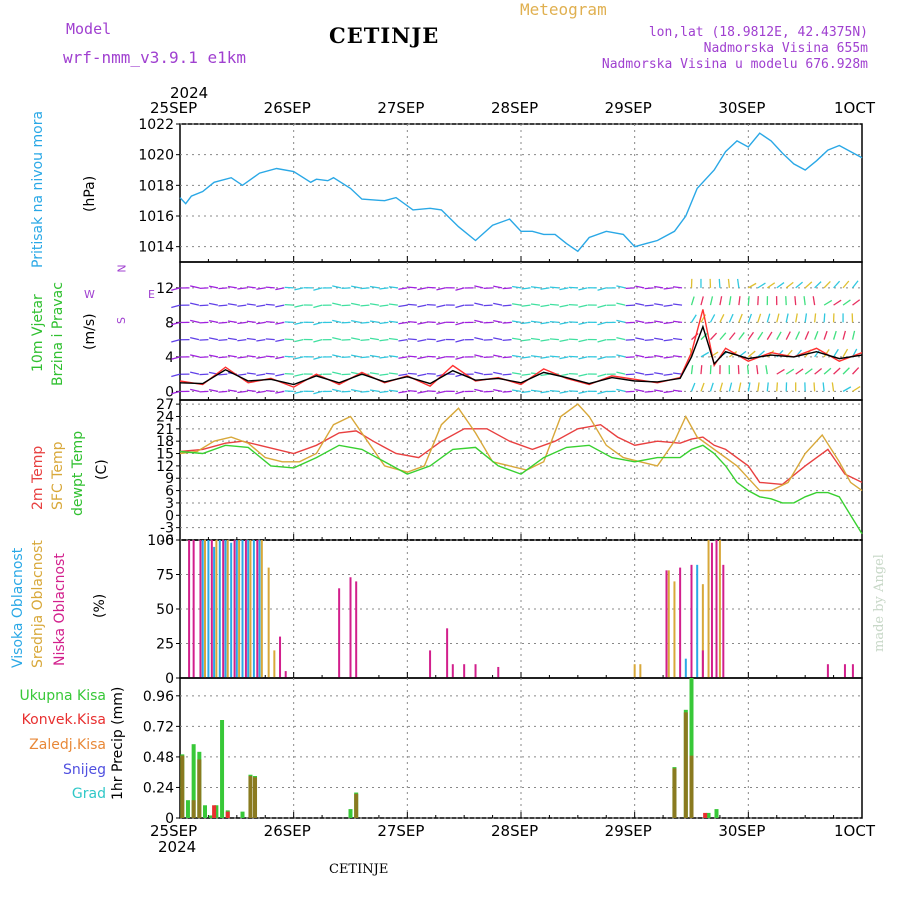 This screenshot has height=900, width=900. I want to click on temperature-ytick-label: 3, so click(169, 504).